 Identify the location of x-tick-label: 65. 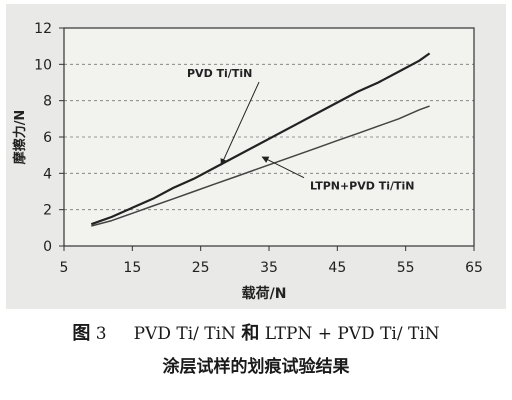
(474, 268).